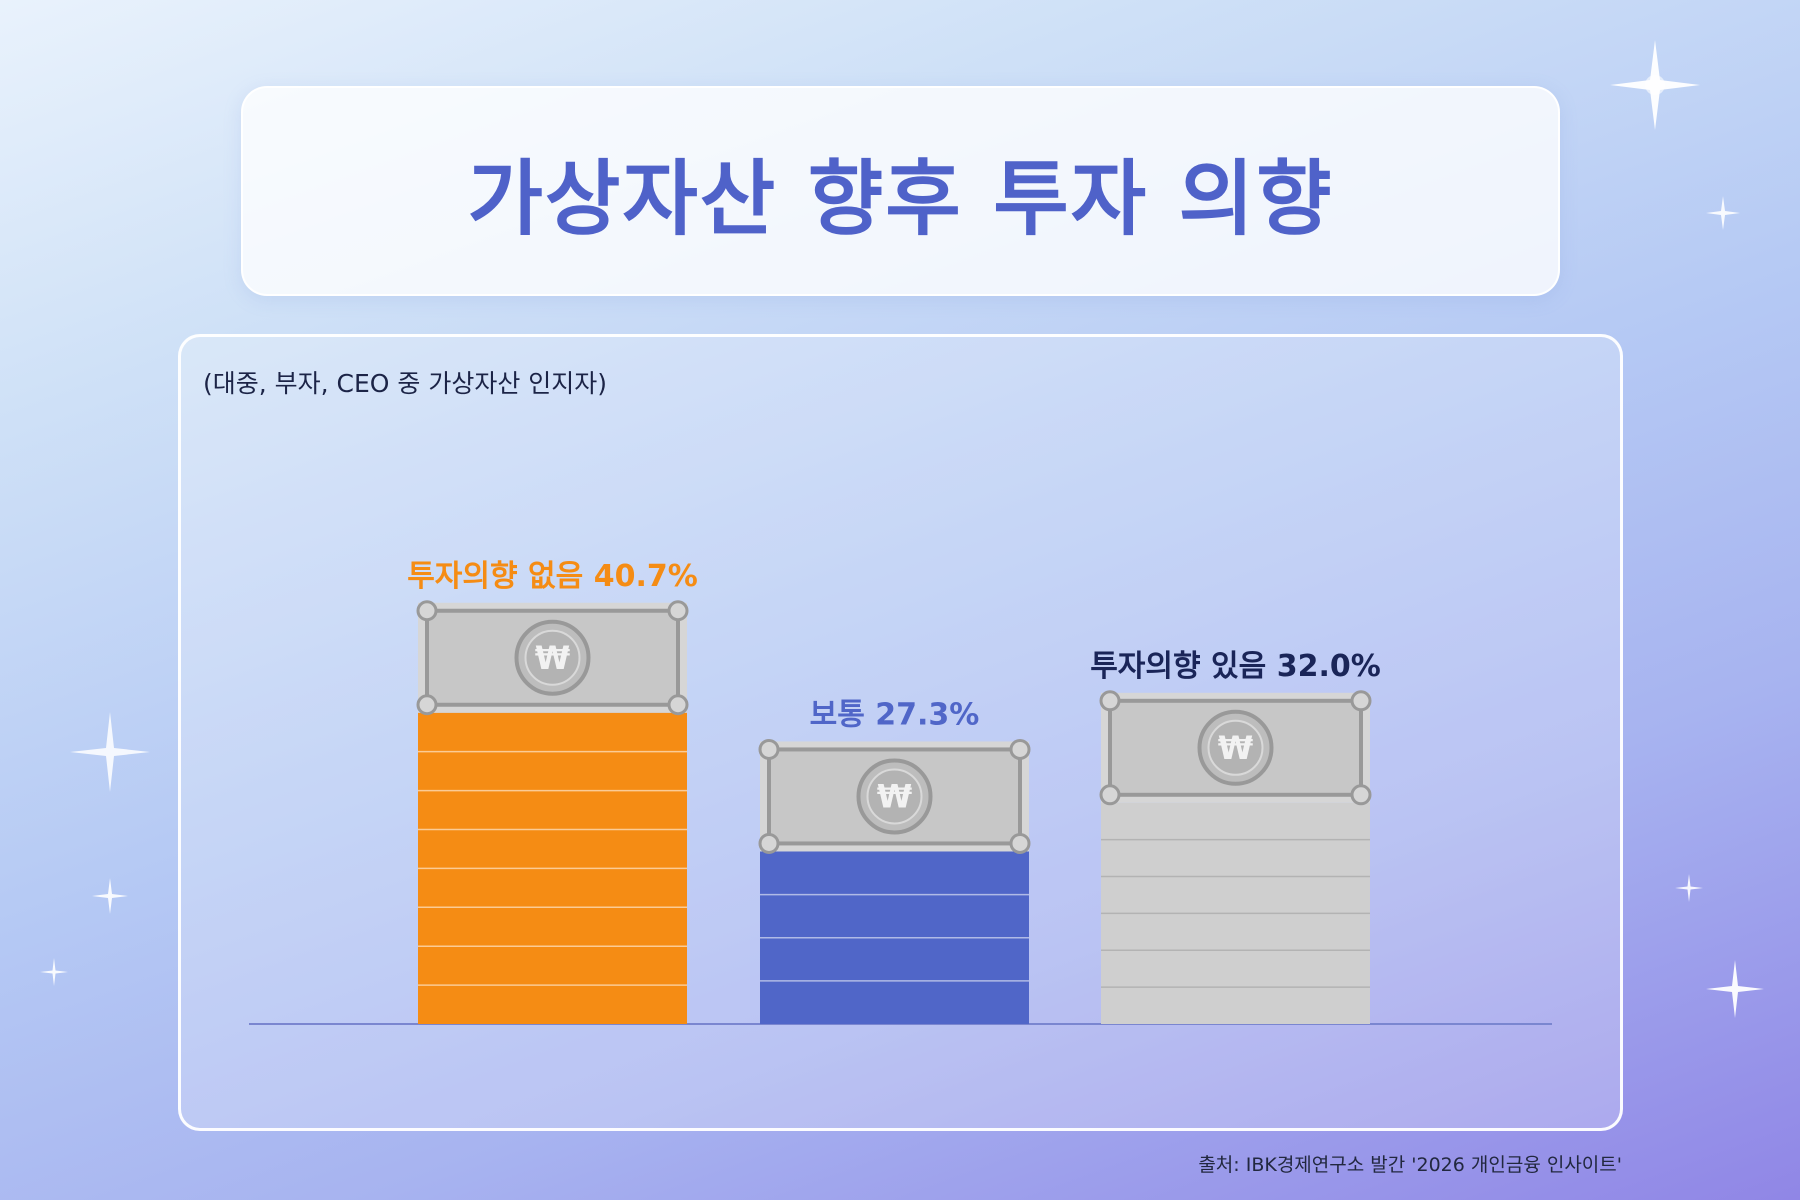 The width and height of the screenshot is (1800, 1200). I want to click on bar-group: ₩ 투자의향 있음 32.0%, so click(1235, 836).